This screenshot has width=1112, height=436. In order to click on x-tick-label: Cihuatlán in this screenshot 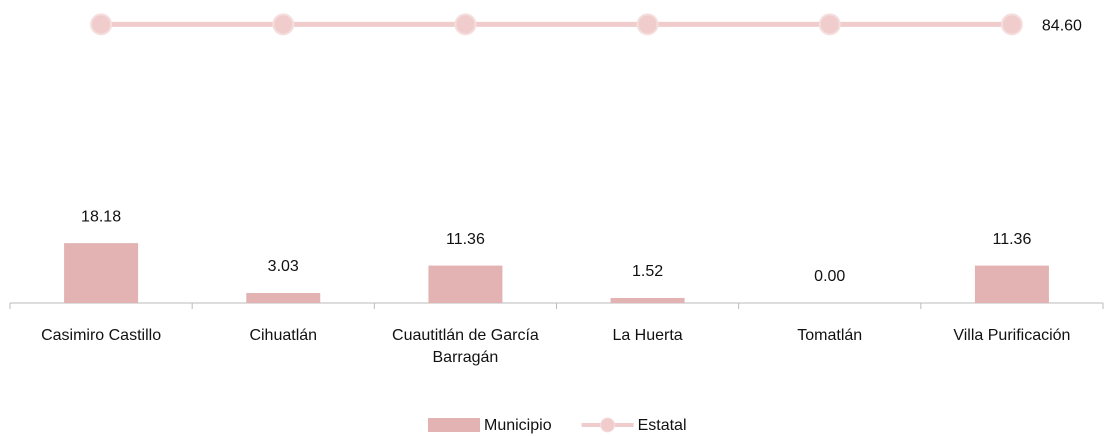, I will do `click(283, 335)`.